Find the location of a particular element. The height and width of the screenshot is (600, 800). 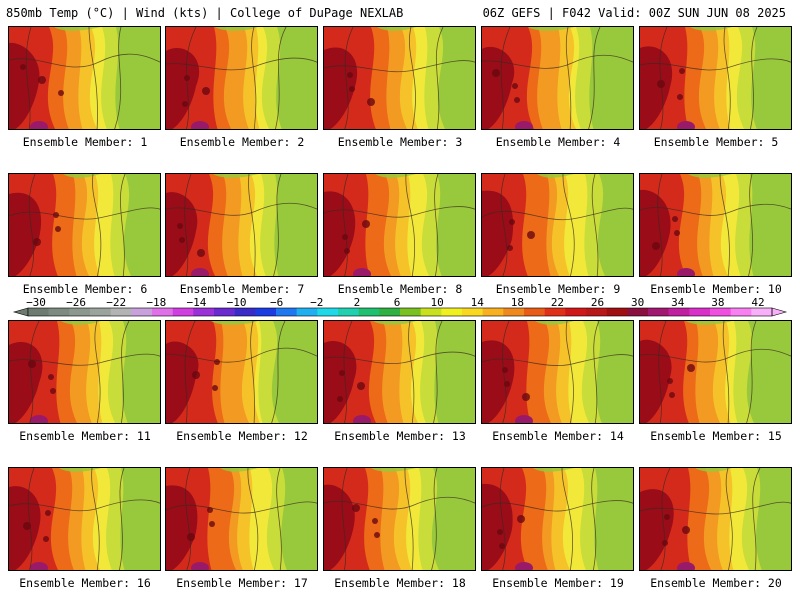

colorbar-tick-label: 30 is located at coordinates (637, 302).